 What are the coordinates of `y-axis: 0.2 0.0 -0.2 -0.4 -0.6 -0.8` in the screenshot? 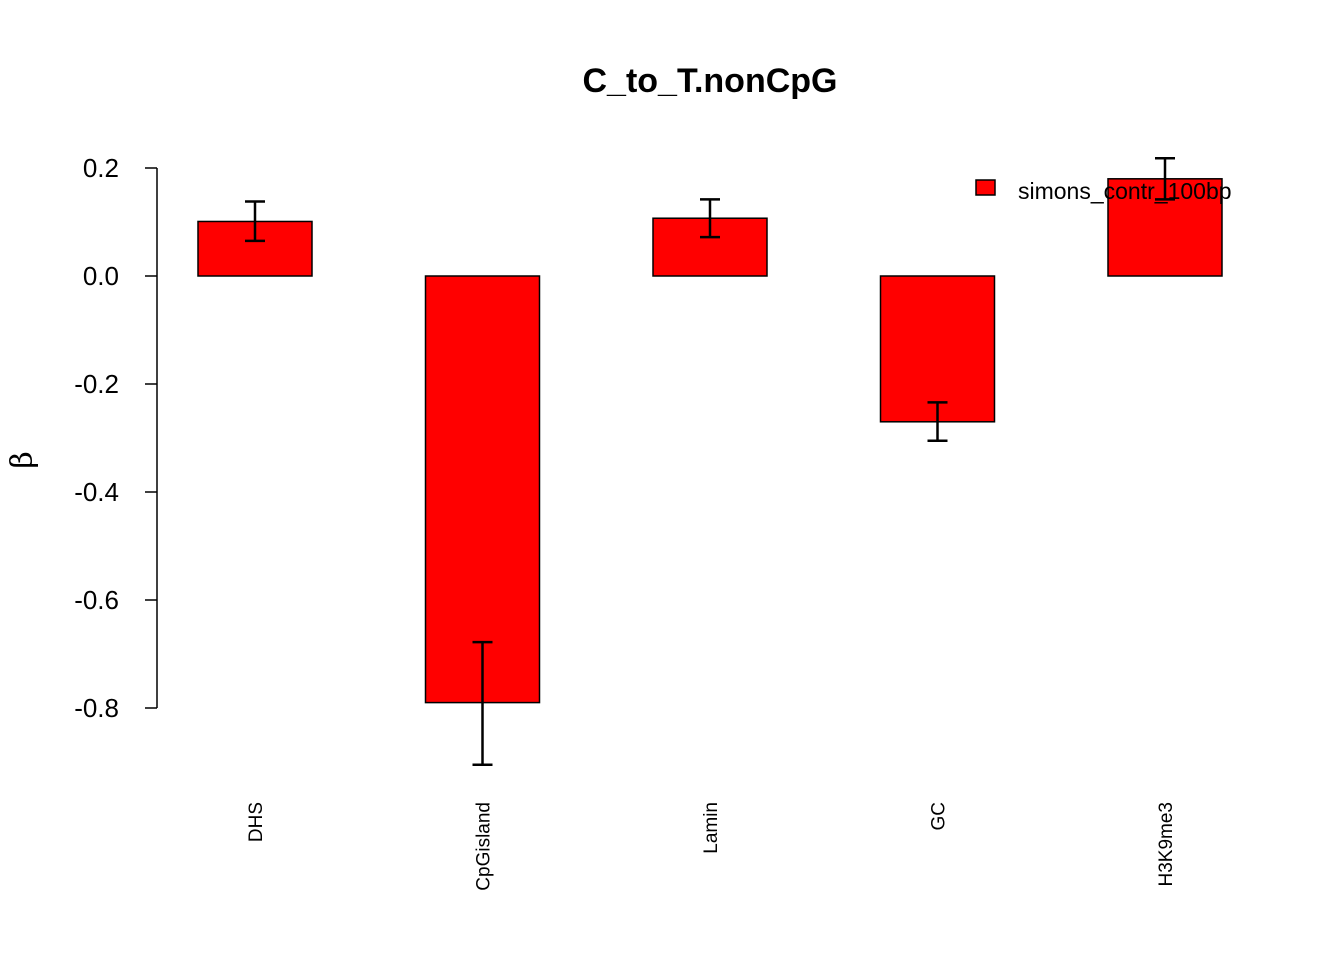 It's located at (116, 438).